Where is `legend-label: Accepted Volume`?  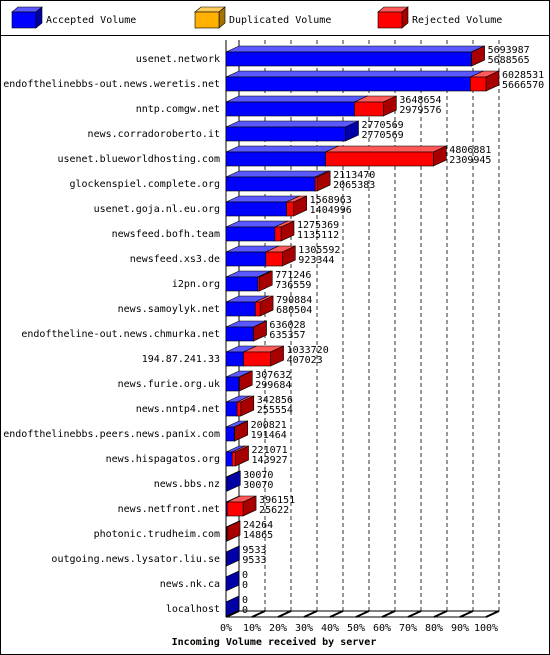
legend-label: Accepted Volume is located at coordinates (91, 20).